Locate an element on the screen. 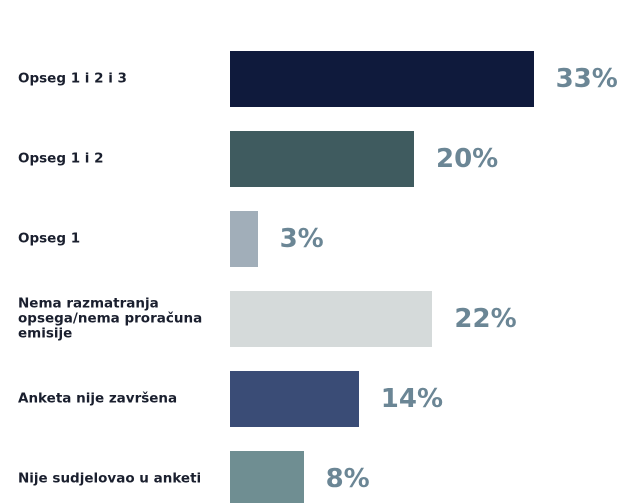 This screenshot has width=623, height=503. category-label: Opseg 1 i 2 is located at coordinates (61, 158).